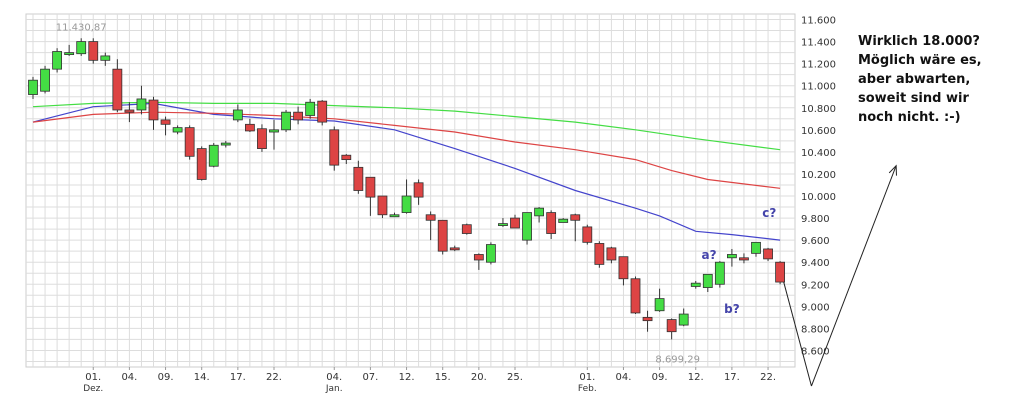 The width and height of the screenshot is (1013, 418). I want to click on y-tick-label: 8.600, so click(815, 351).